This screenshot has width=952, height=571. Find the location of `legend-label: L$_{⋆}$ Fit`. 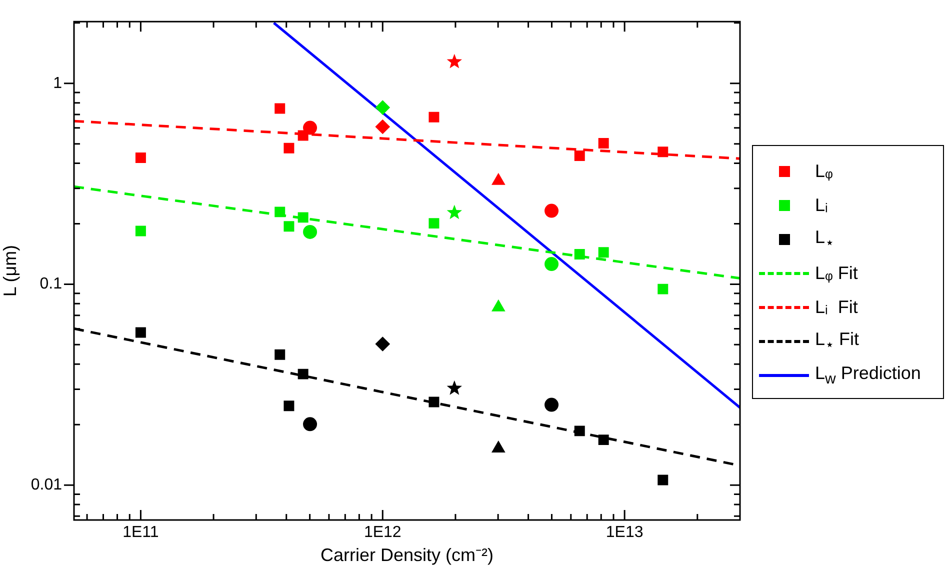

legend-label: L$_{⋆}$ Fit is located at coordinates (837, 341).